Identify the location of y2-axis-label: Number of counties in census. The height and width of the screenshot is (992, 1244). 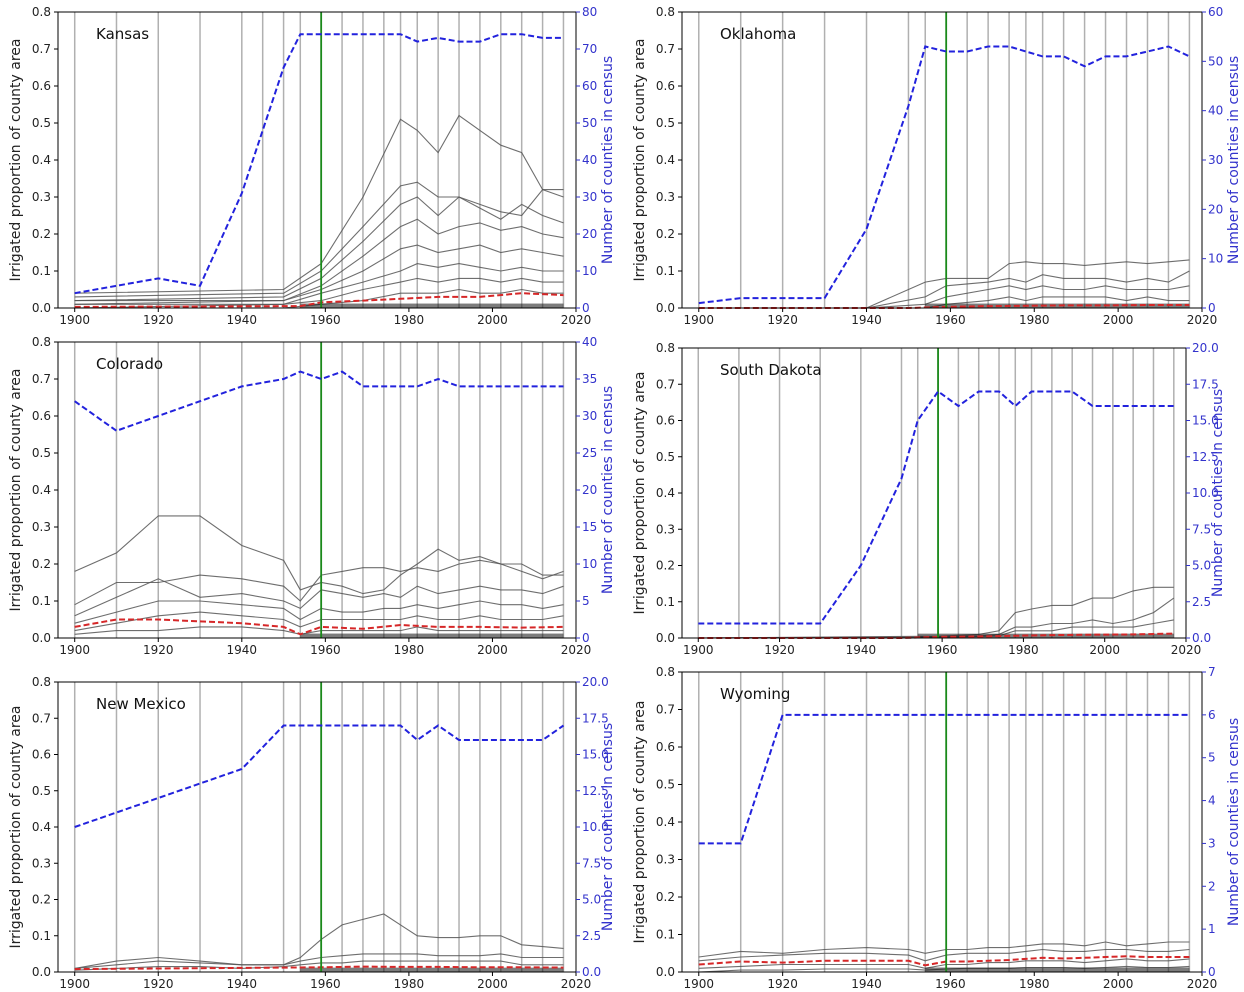
(608, 490).